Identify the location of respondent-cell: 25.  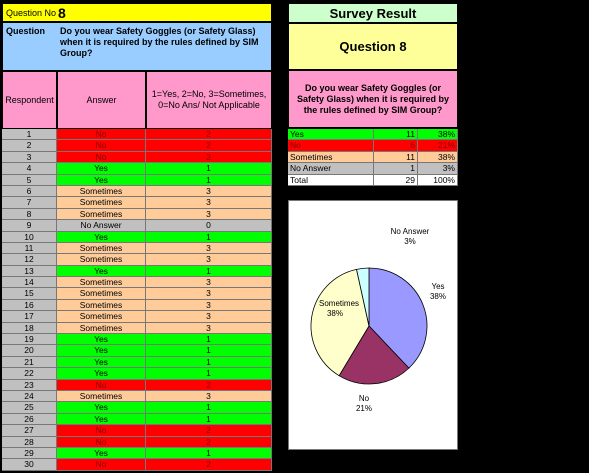
(29, 408).